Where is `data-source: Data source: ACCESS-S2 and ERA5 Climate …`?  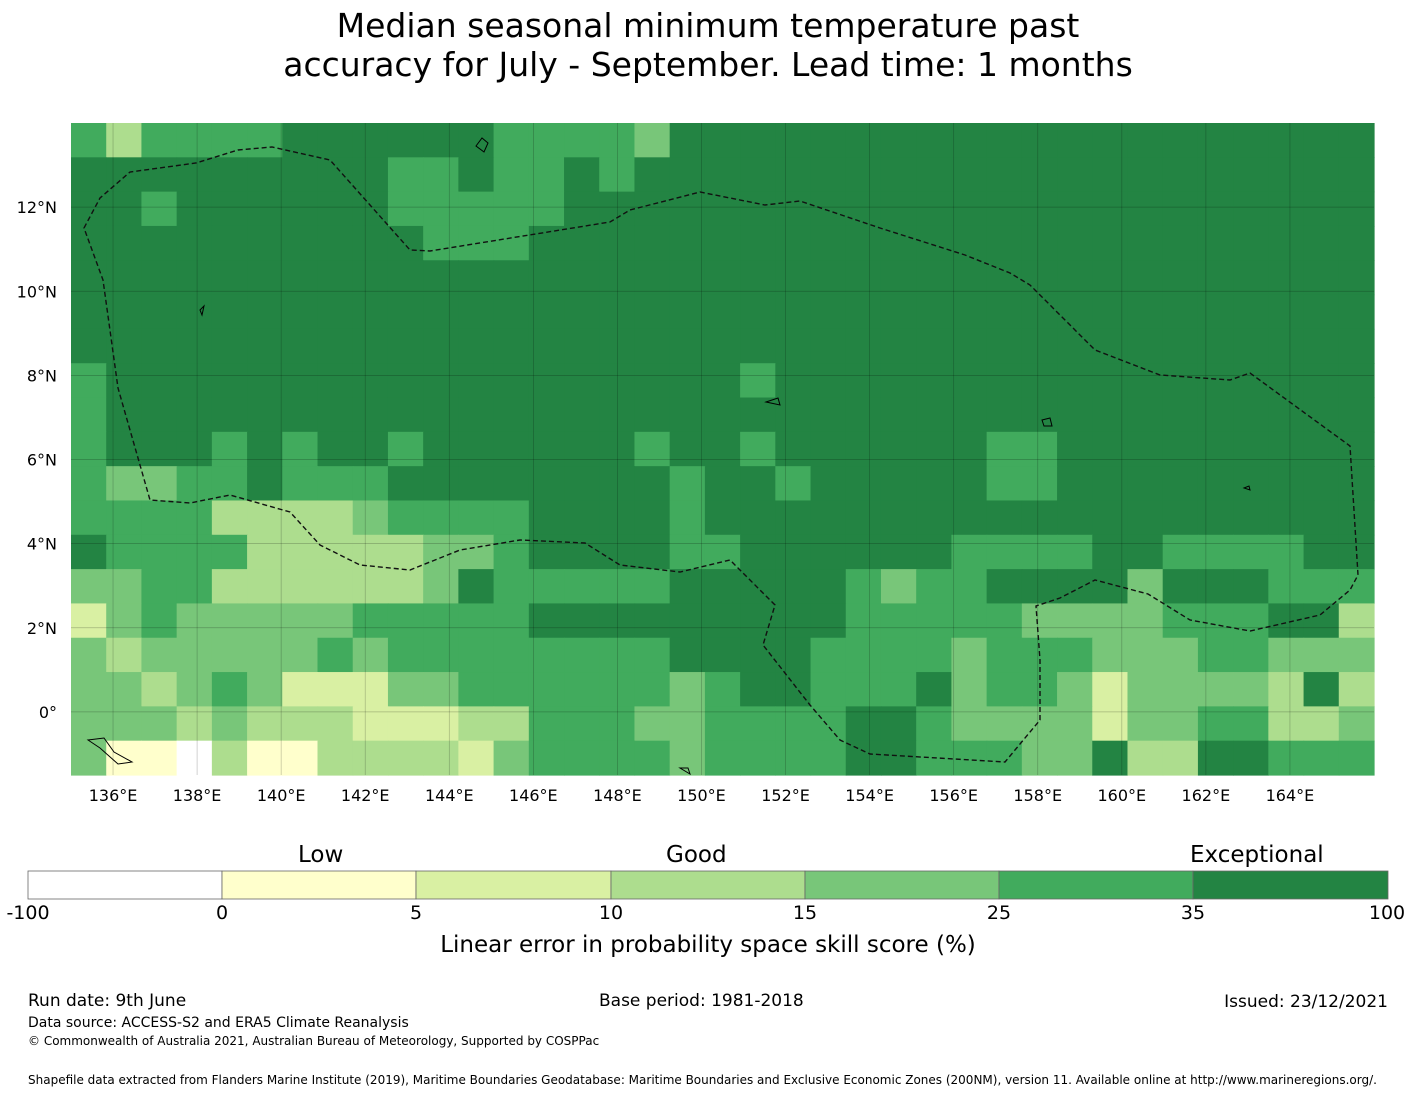
data-source: Data source: ACCESS-S2 and ERA5 Climate … is located at coordinates (218, 1023).